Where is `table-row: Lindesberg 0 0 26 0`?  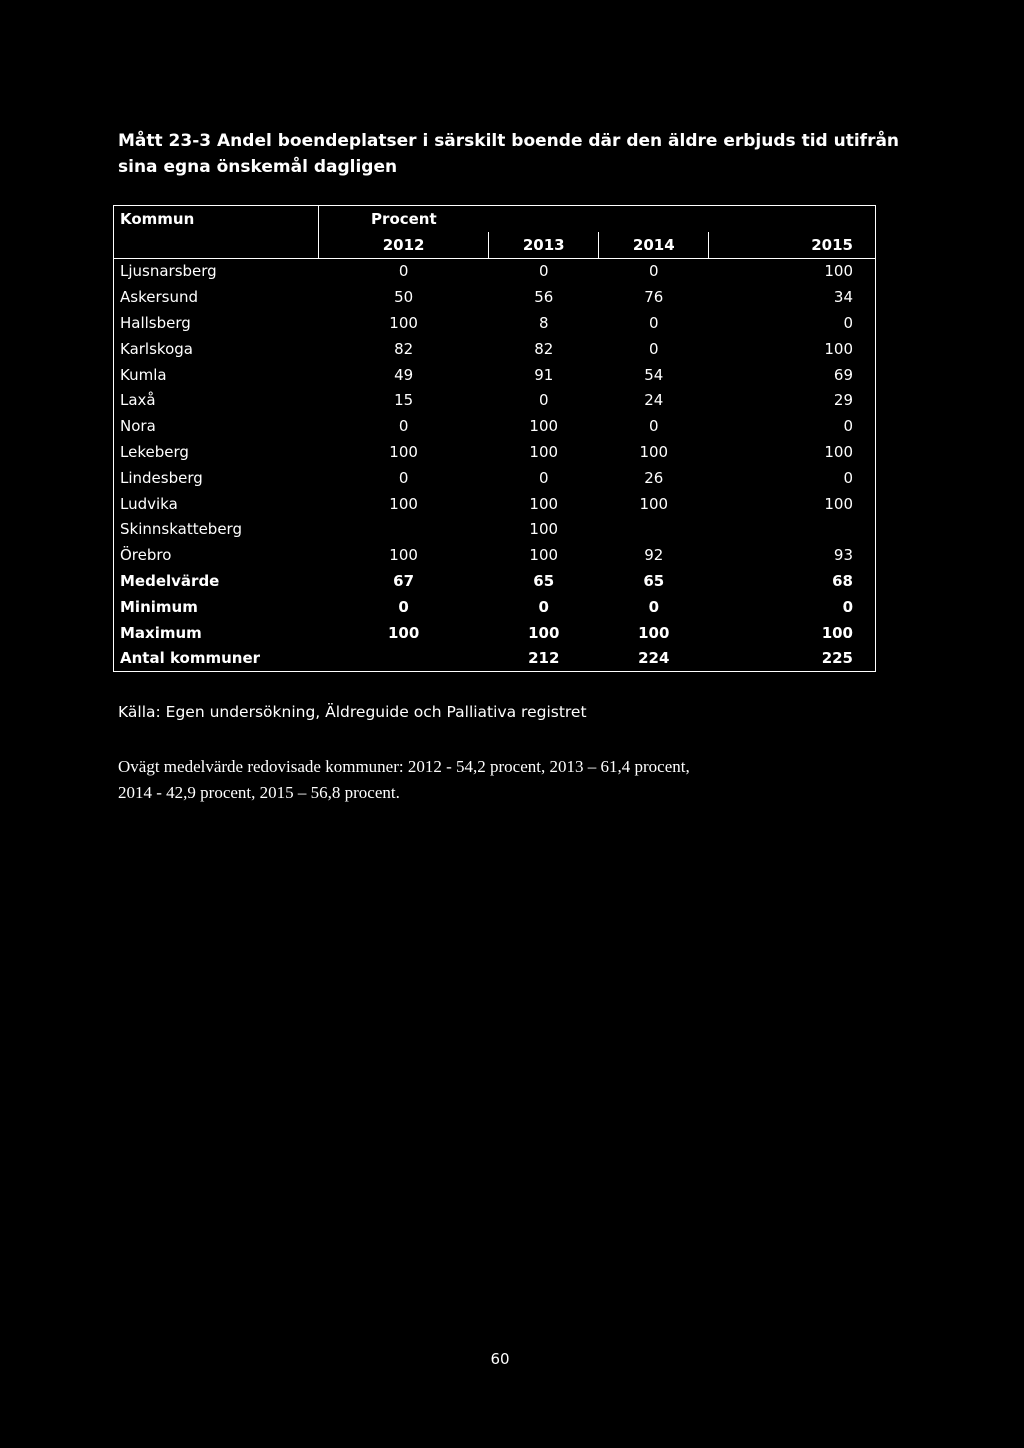 table-row: Lindesberg 0 0 26 0 is located at coordinates (494, 477).